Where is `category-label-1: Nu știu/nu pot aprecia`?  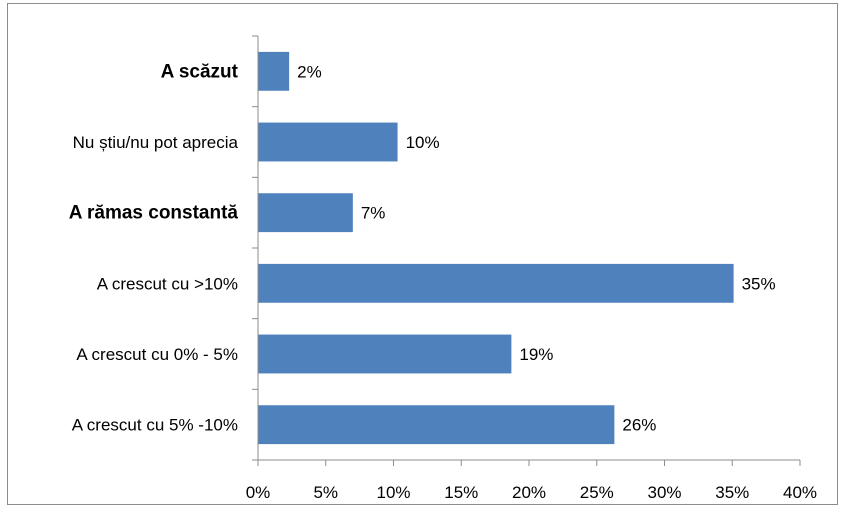
category-label-1: Nu știu/nu pot aprecia is located at coordinates (156, 142).